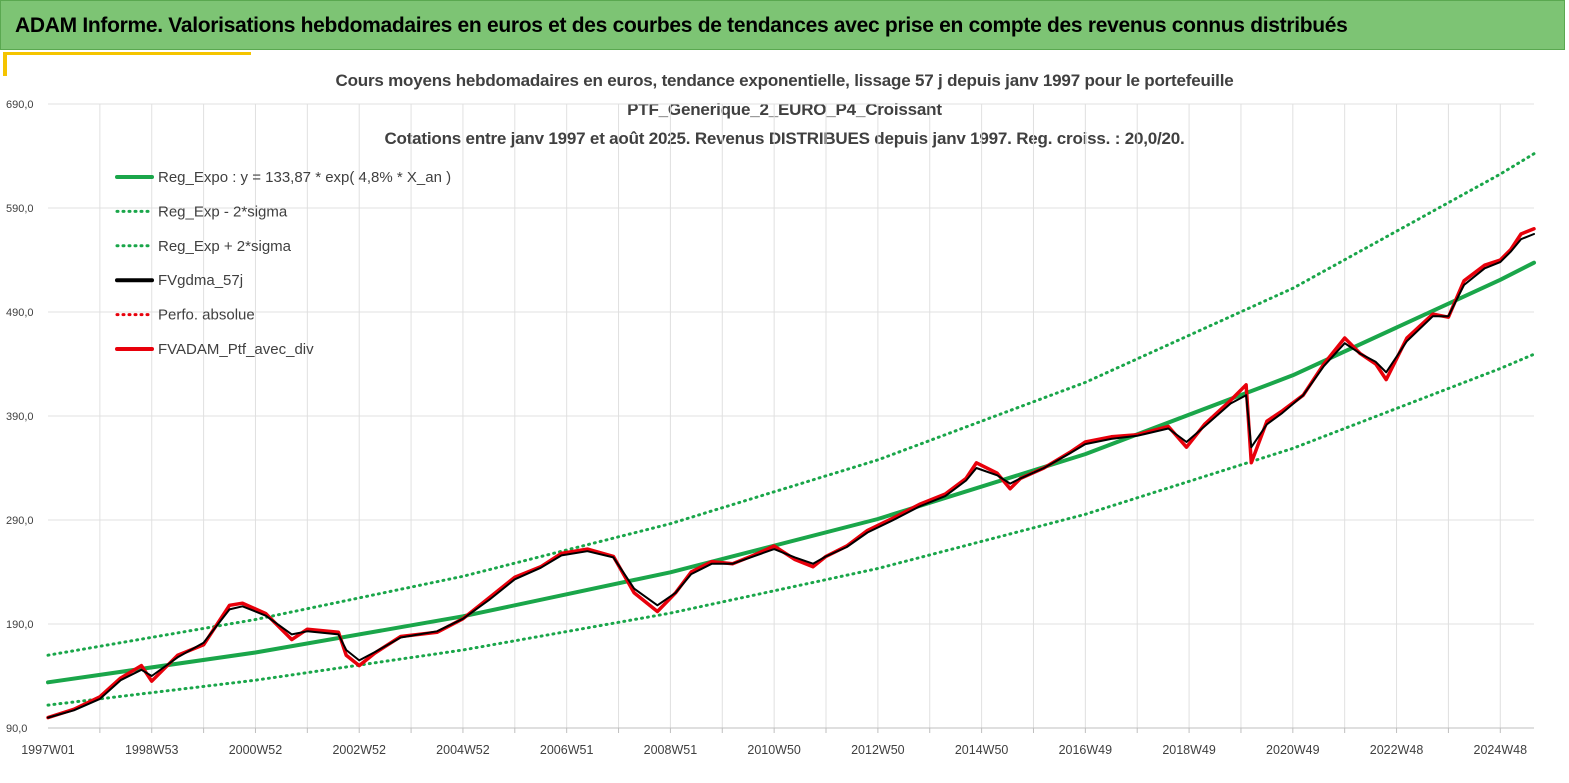 The width and height of the screenshot is (1569, 783). I want to click on x-tick-label: 2000W52, so click(256, 750).